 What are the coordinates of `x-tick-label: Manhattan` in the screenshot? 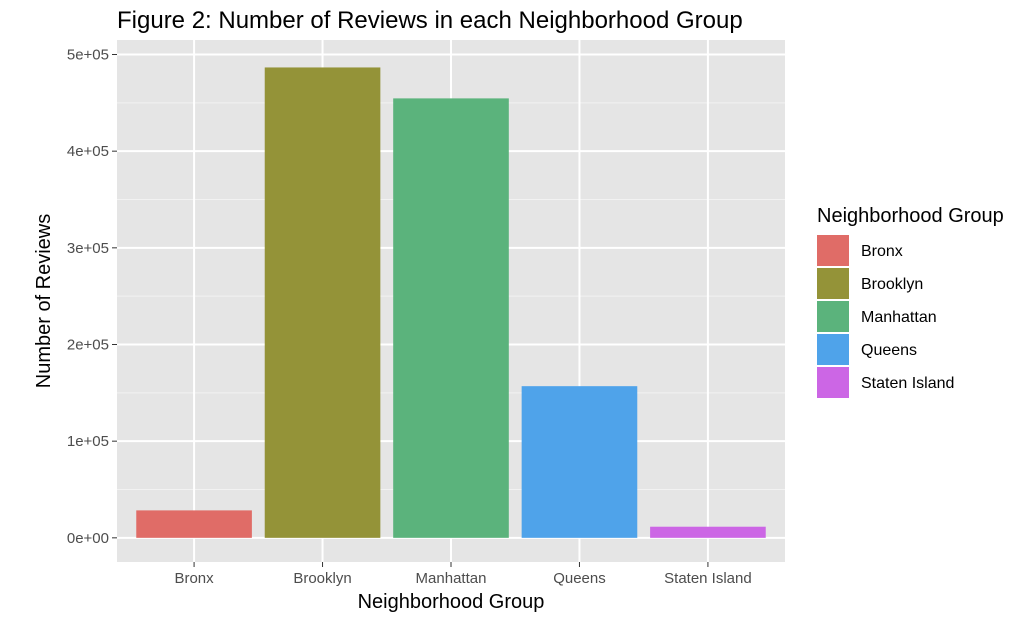 It's located at (451, 578).